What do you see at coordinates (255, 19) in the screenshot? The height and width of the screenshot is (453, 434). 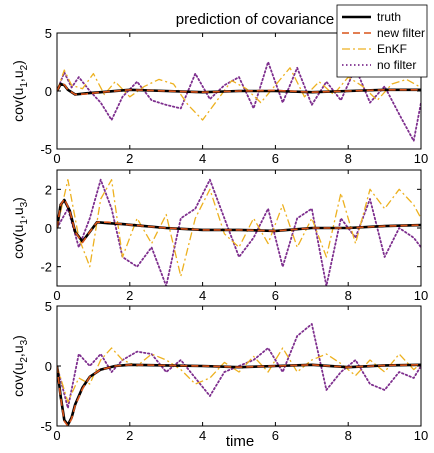 I see `chart-title: prediction of covariance` at bounding box center [255, 19].